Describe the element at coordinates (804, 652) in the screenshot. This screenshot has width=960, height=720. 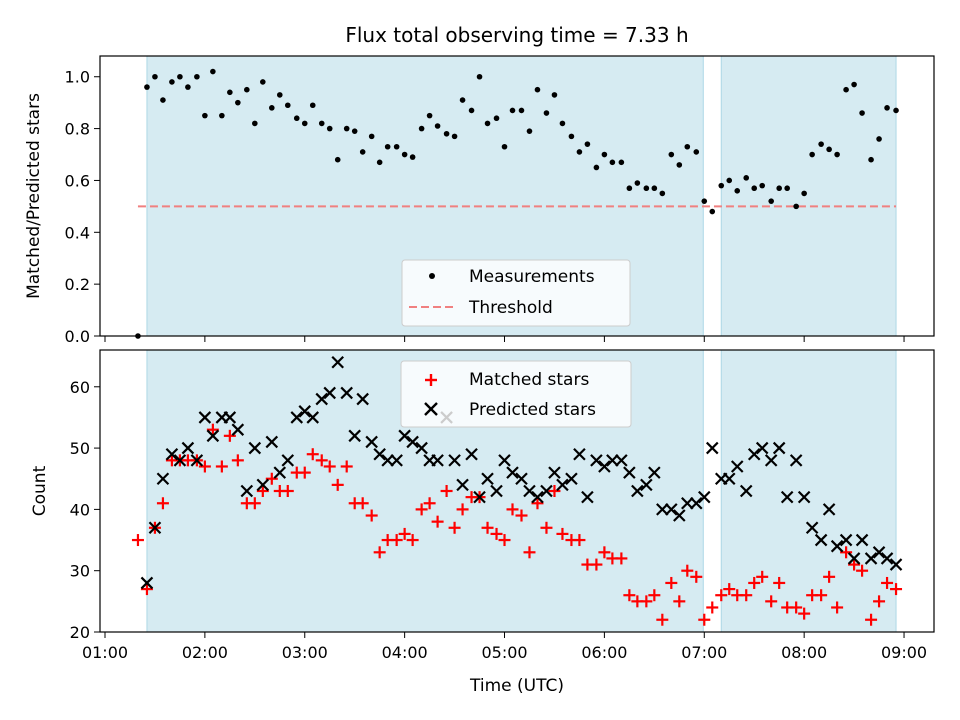
I see `x-tick-label: 08:00` at that location.